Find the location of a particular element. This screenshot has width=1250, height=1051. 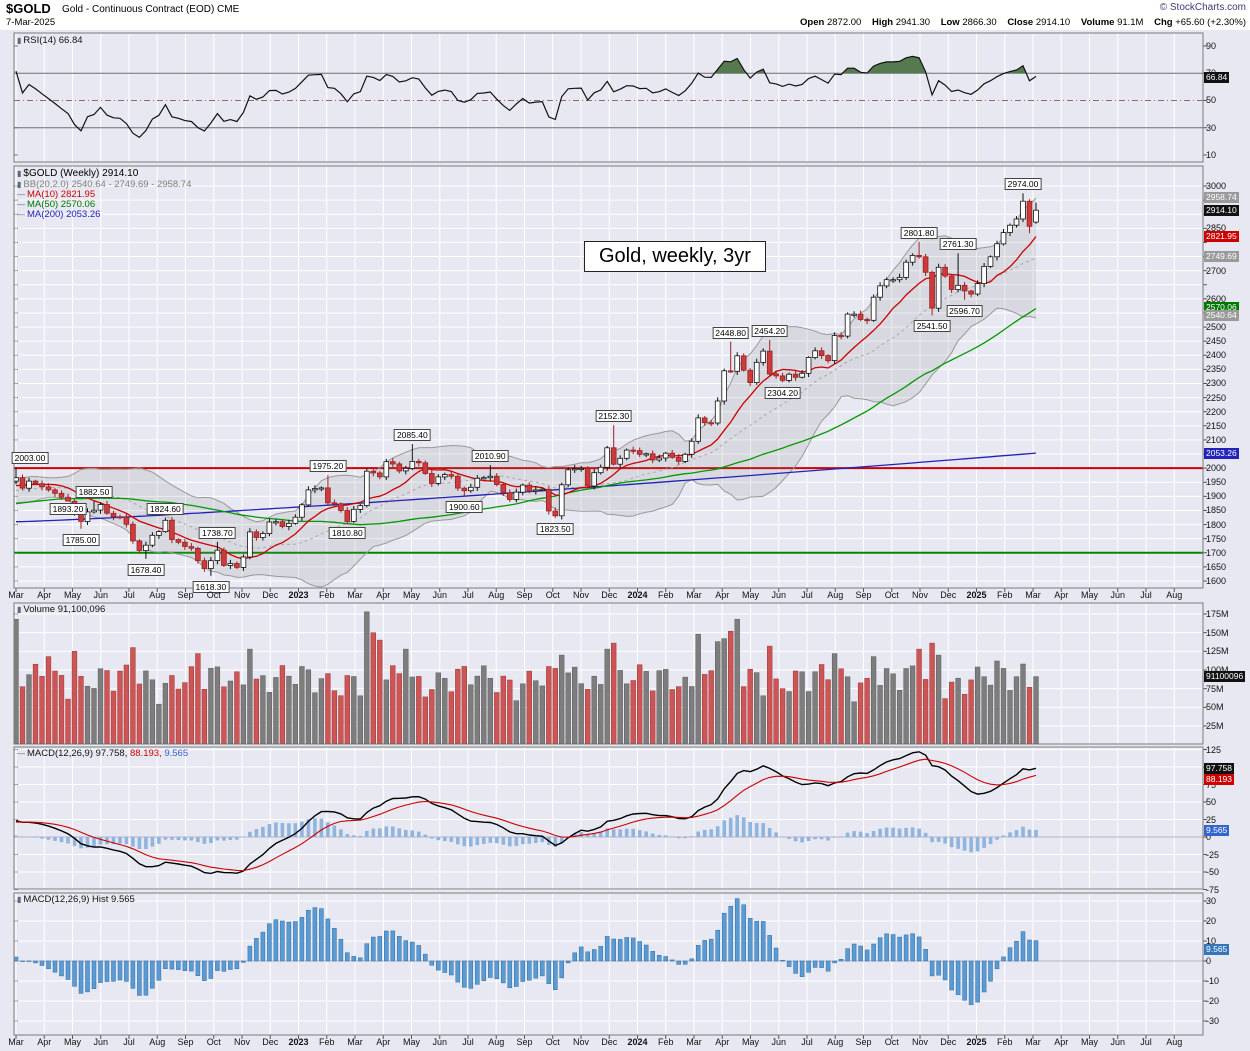

macd-panel is located at coordinates (610, 818).